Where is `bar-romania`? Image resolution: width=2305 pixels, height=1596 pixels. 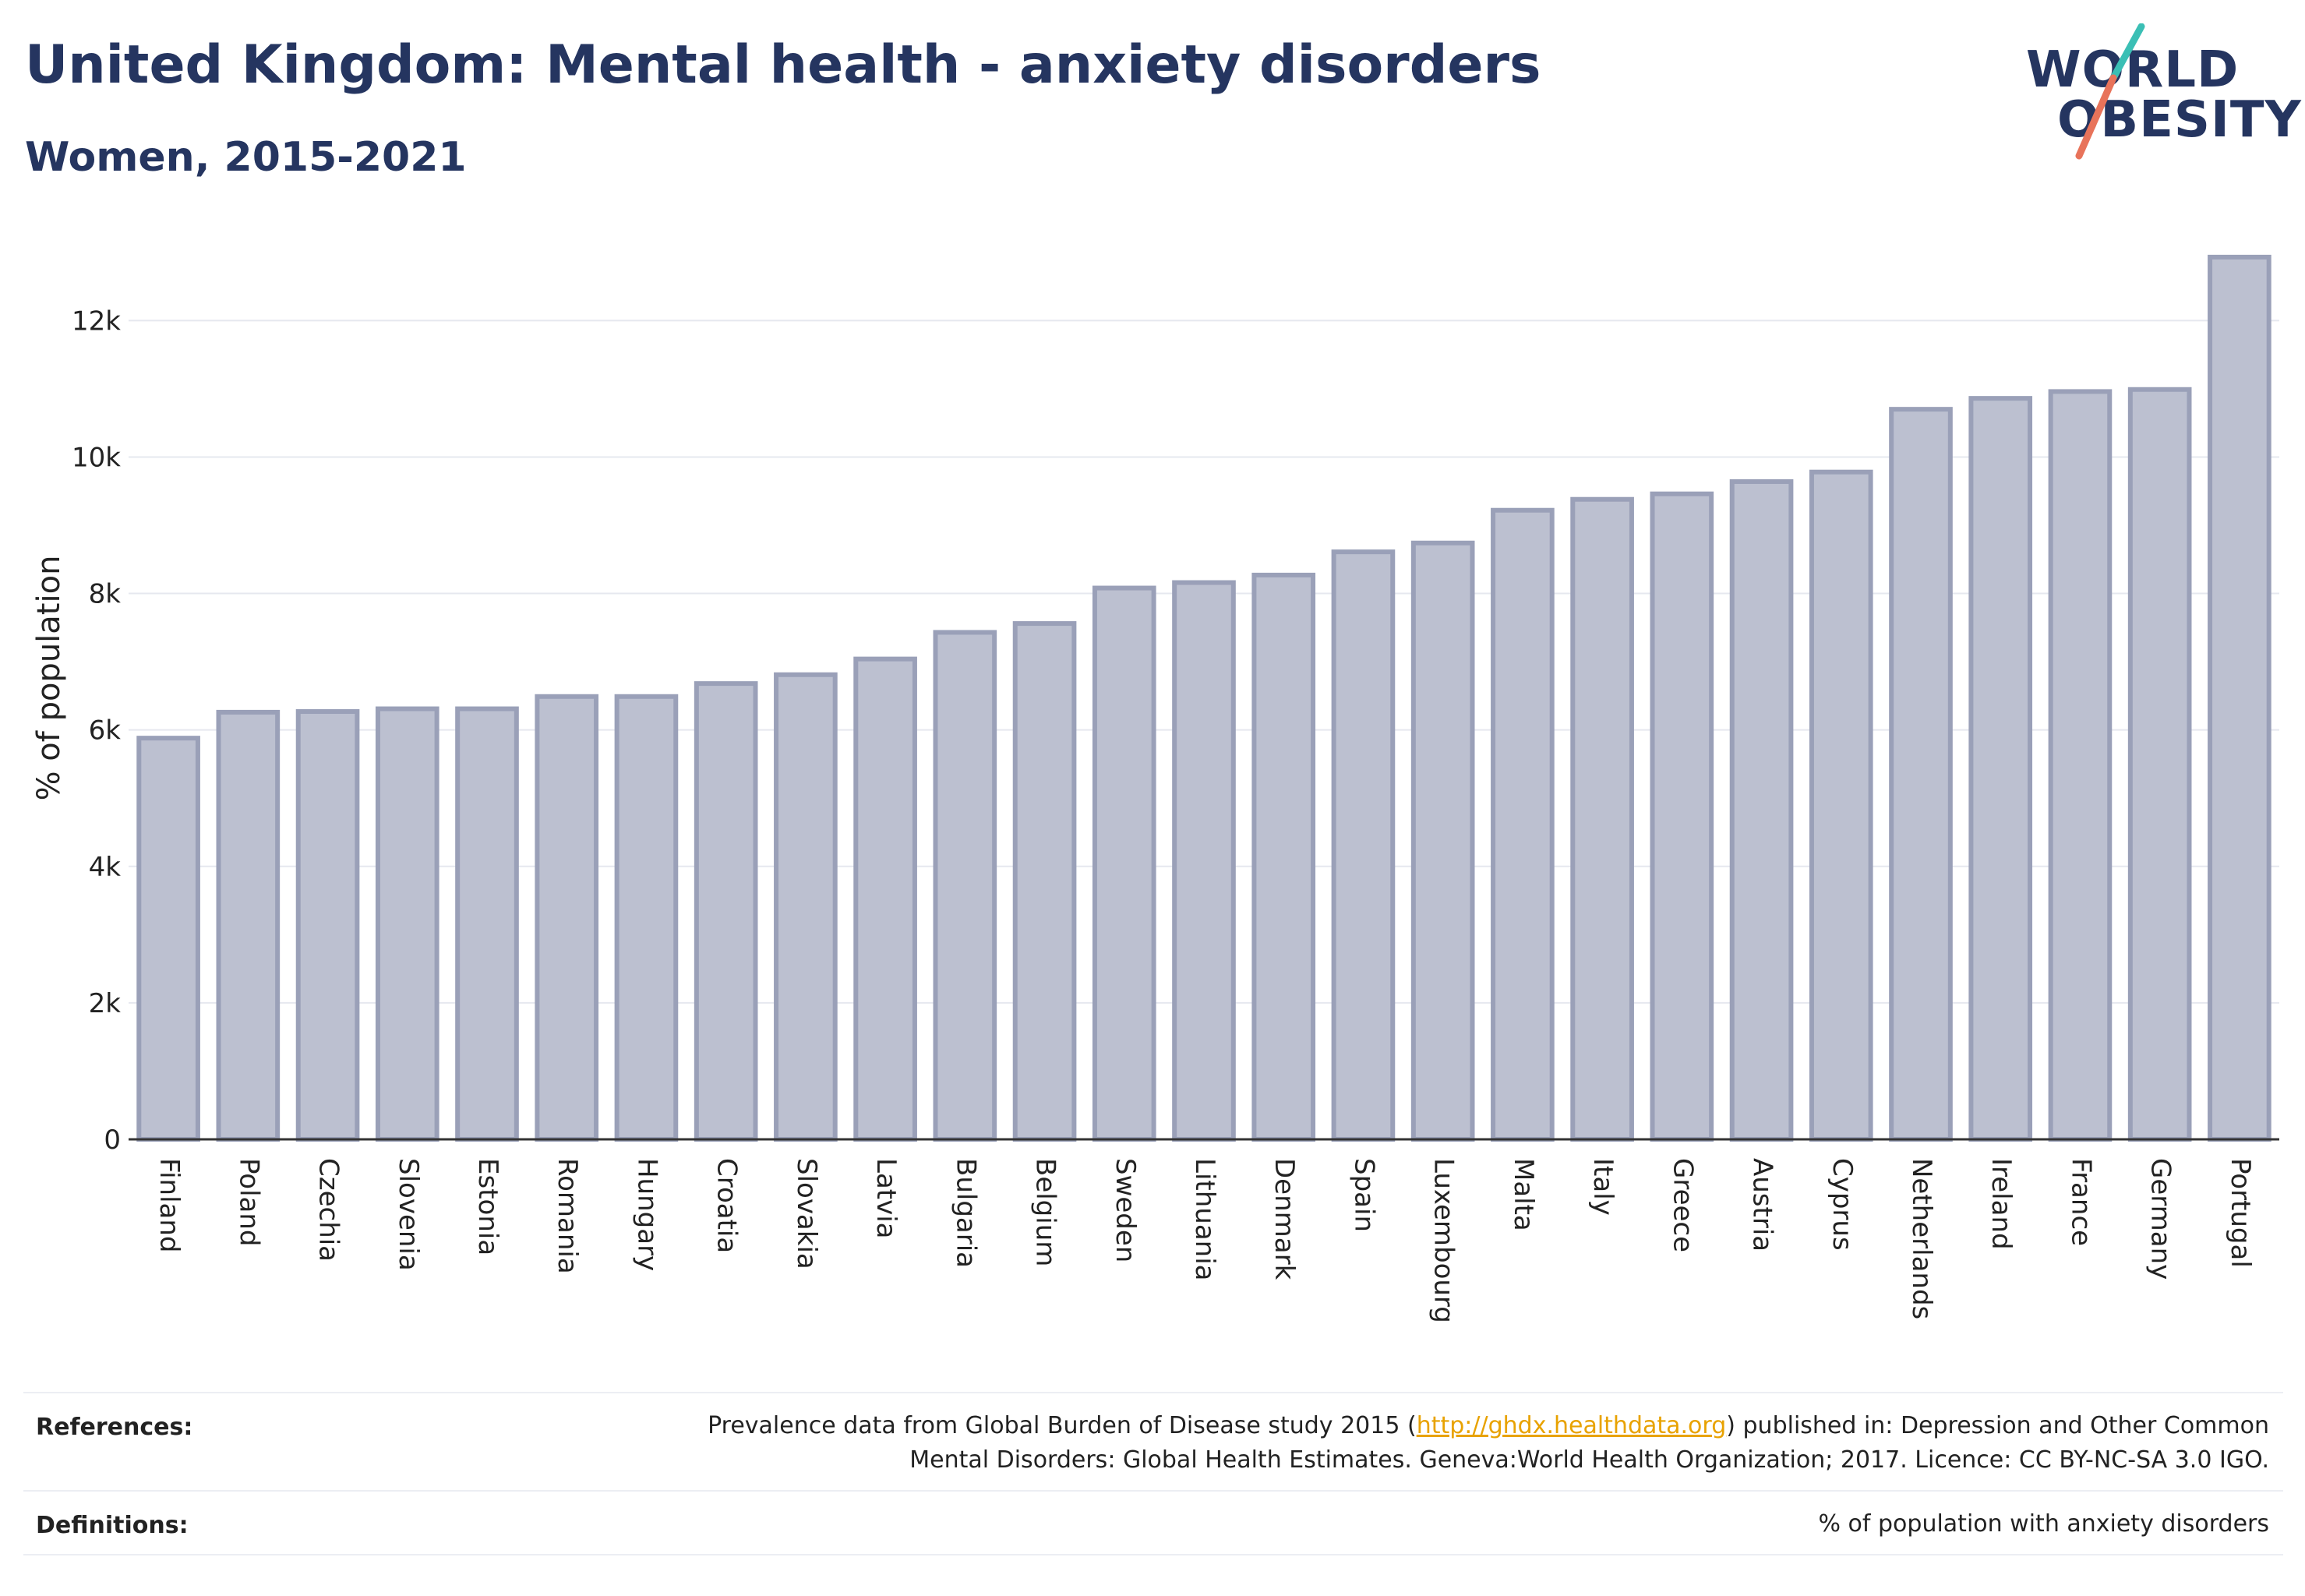 bar-romania is located at coordinates (567, 918).